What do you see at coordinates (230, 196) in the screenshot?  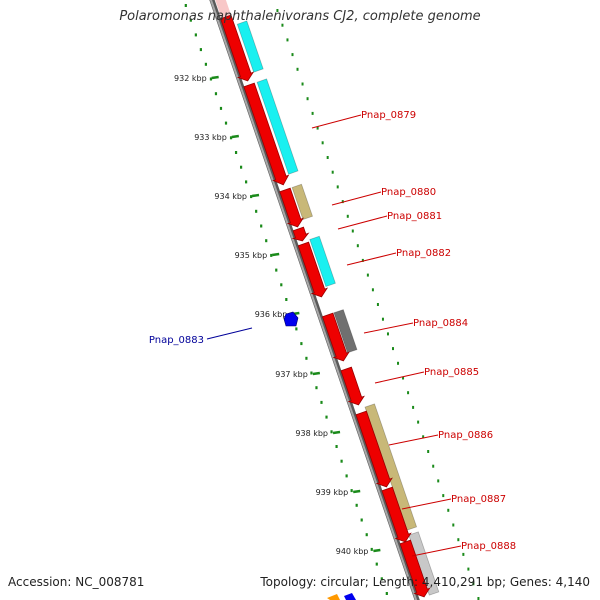 I see `tick-label: 934 kbp` at bounding box center [230, 196].